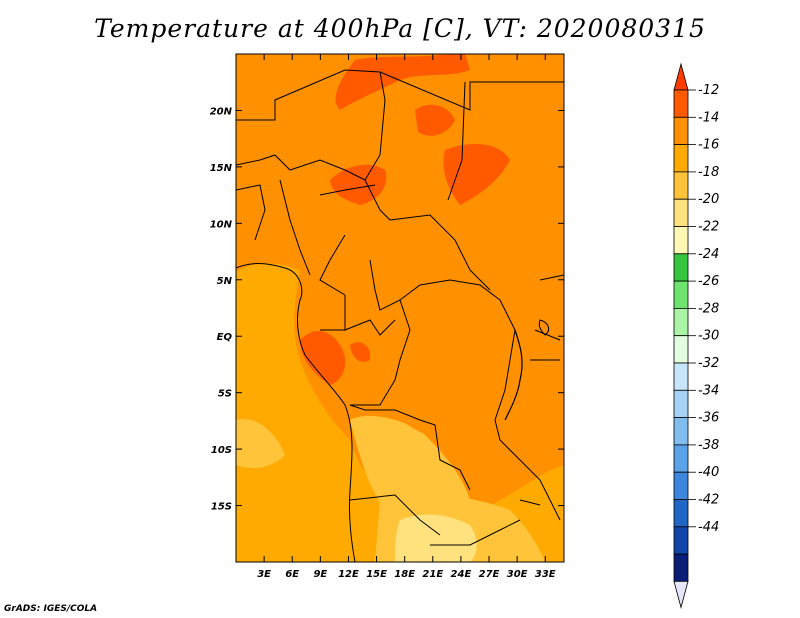 This screenshot has height=618, width=800. I want to click on lon-tick-label: 21E, so click(432, 574).